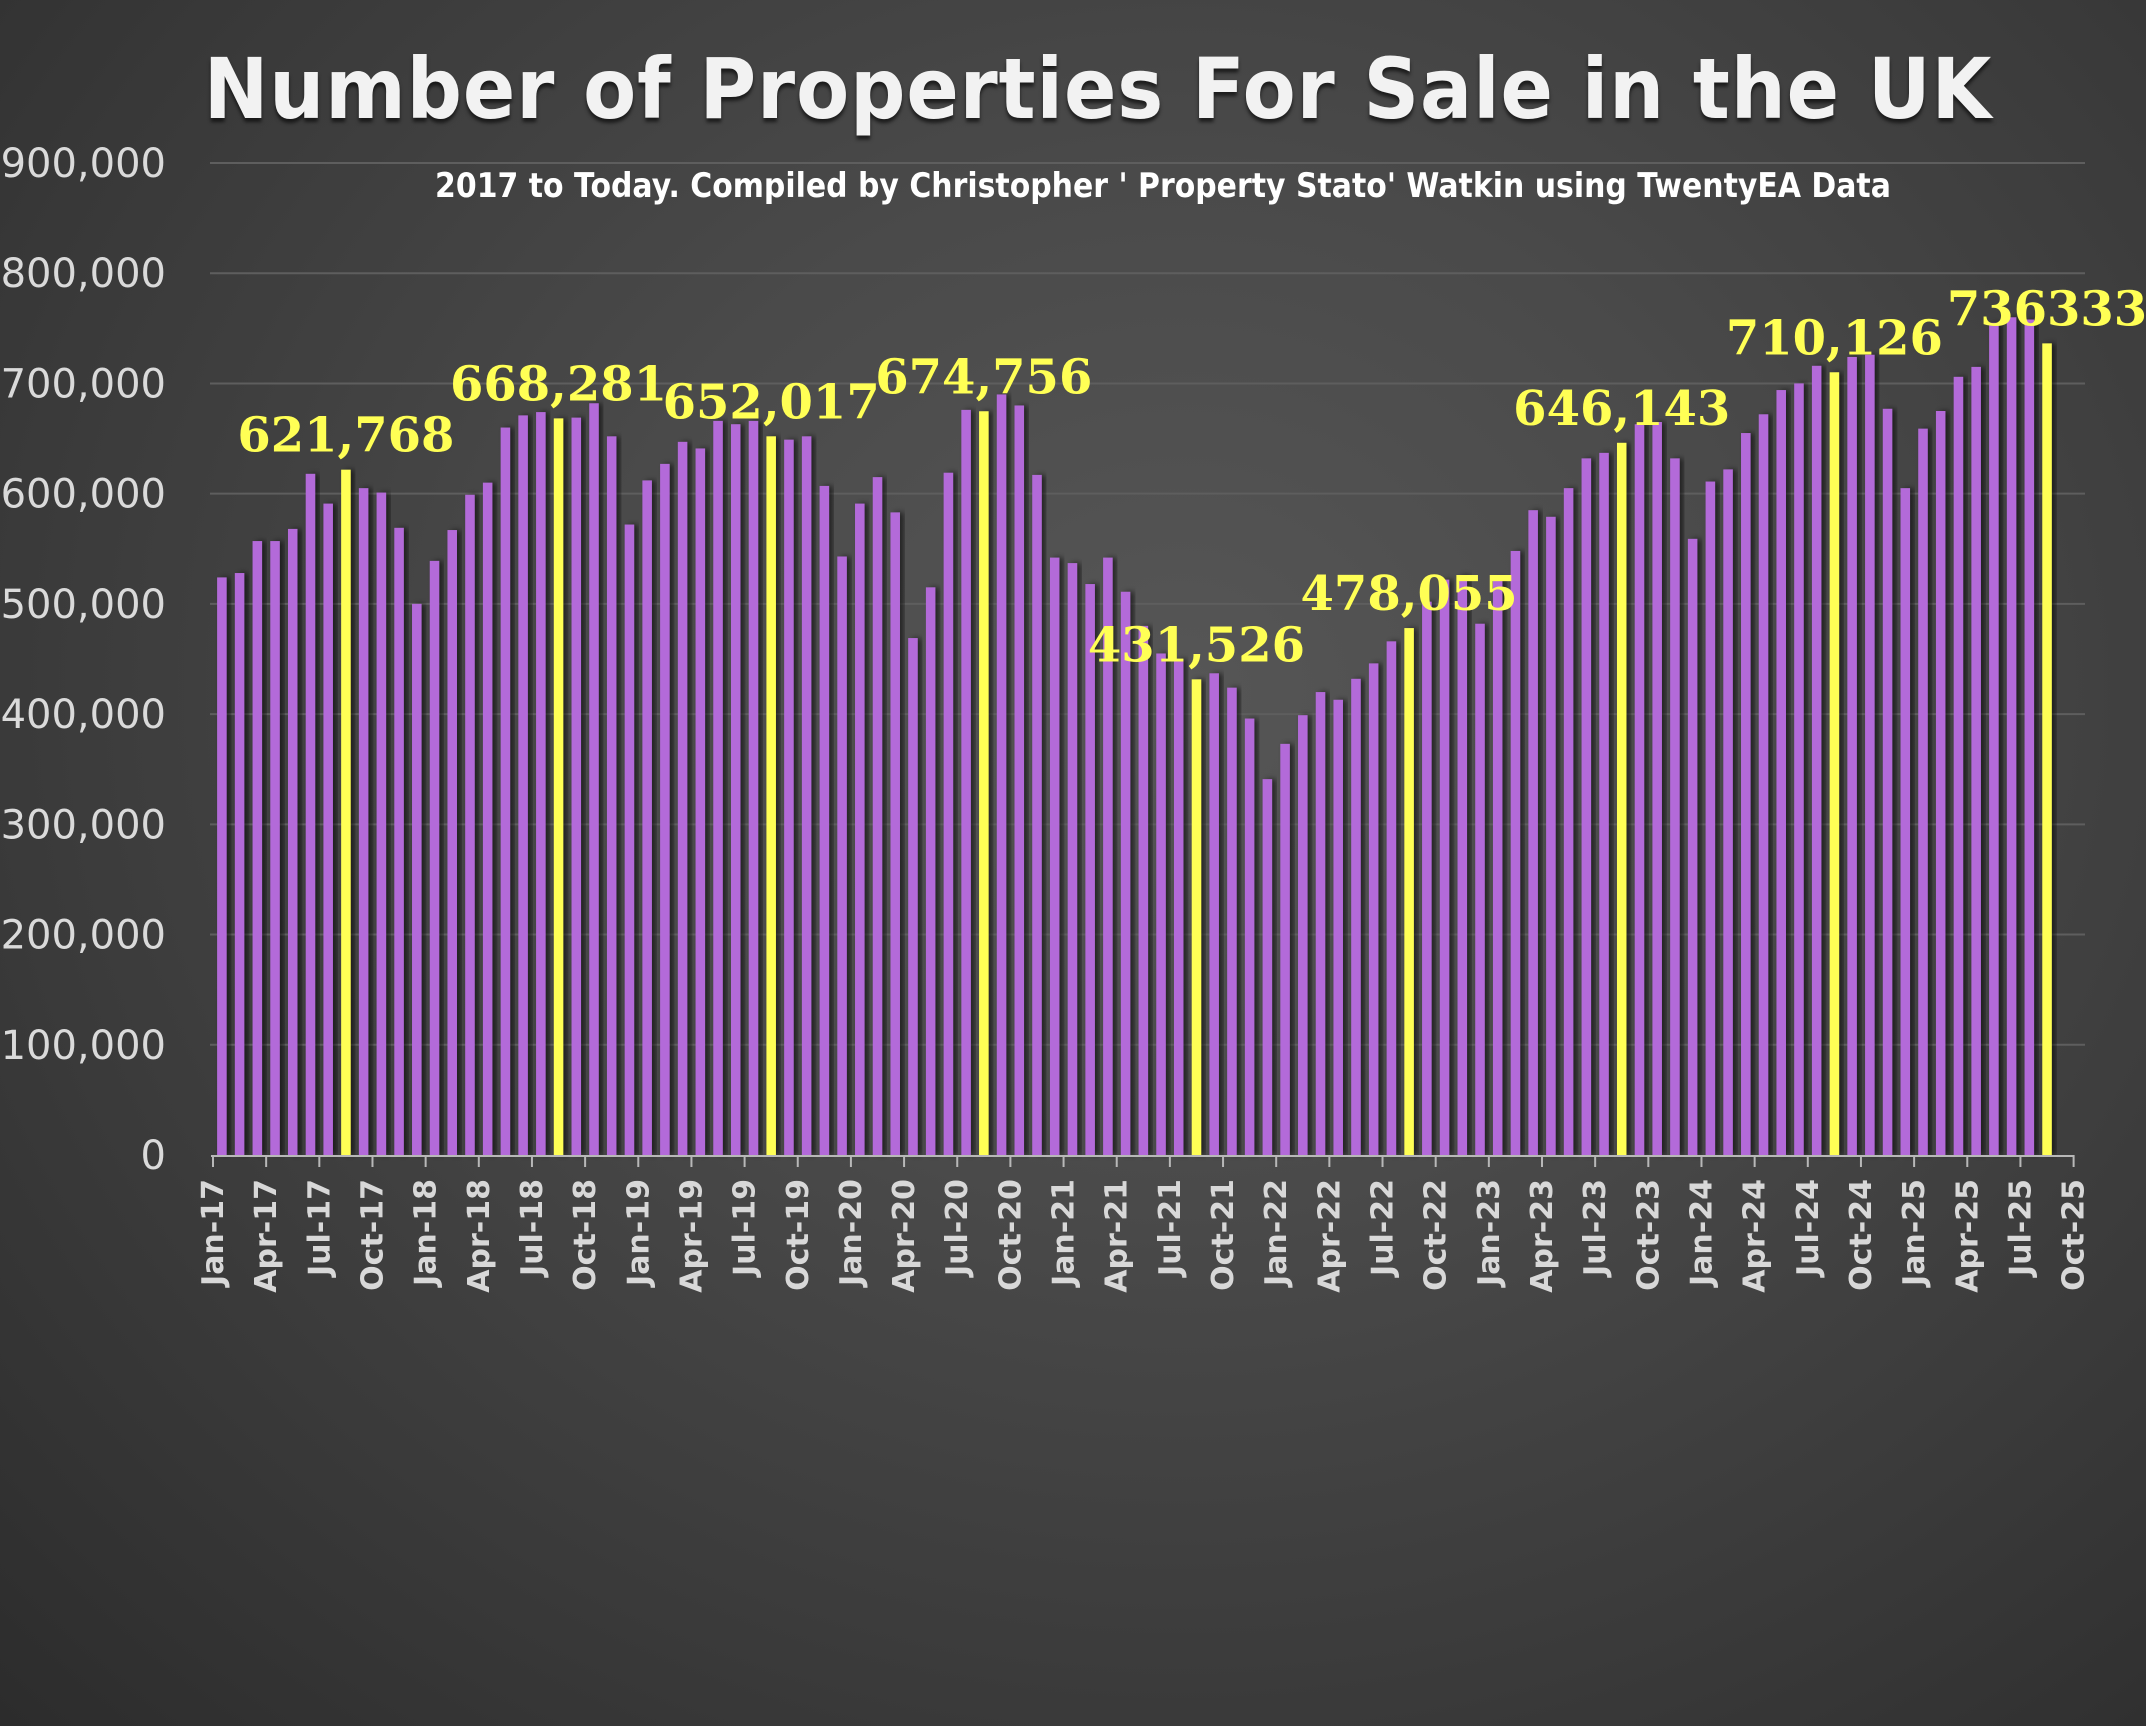  I want to click on y-tick-label: 200,000, so click(83, 936).